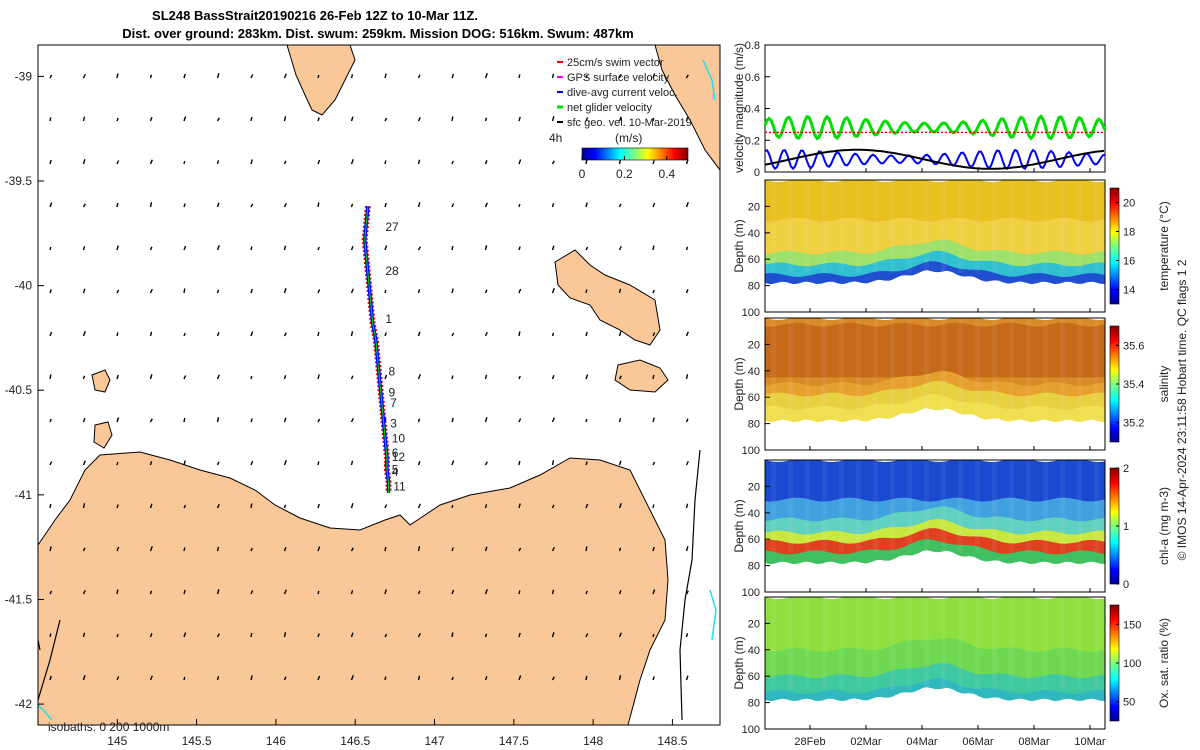  I want to click on chlorophyll-ytick-label: 40, so click(754, 514).